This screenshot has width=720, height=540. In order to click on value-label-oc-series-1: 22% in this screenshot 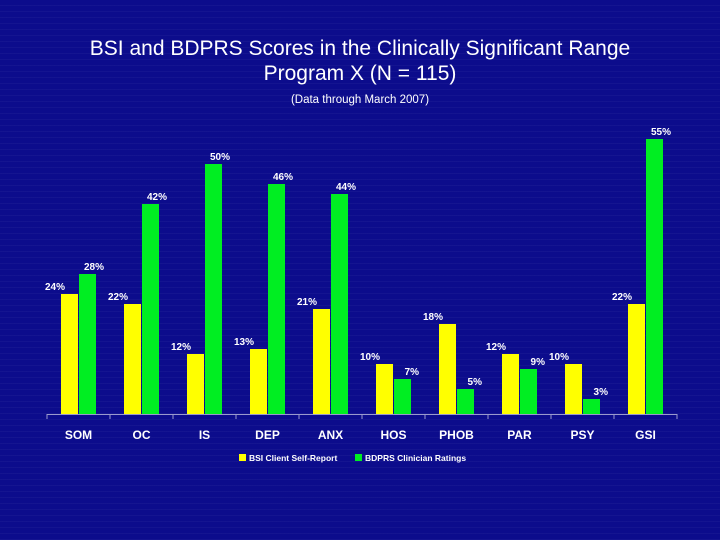, I will do `click(118, 297)`.